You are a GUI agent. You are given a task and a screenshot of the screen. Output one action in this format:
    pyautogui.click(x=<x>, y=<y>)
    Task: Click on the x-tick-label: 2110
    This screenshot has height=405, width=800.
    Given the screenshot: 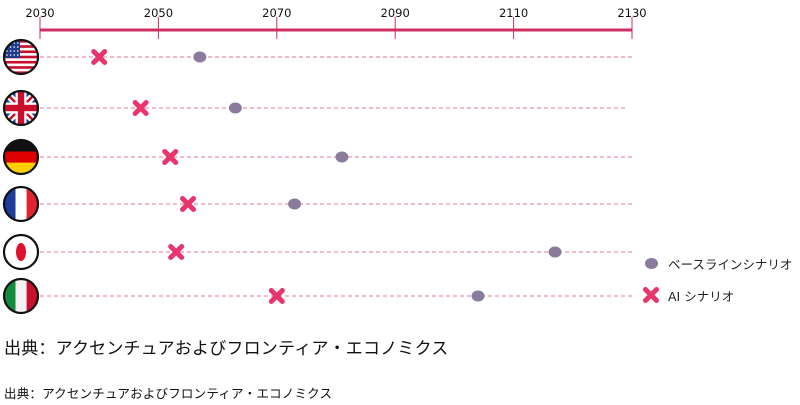 What is the action you would take?
    pyautogui.click(x=513, y=13)
    